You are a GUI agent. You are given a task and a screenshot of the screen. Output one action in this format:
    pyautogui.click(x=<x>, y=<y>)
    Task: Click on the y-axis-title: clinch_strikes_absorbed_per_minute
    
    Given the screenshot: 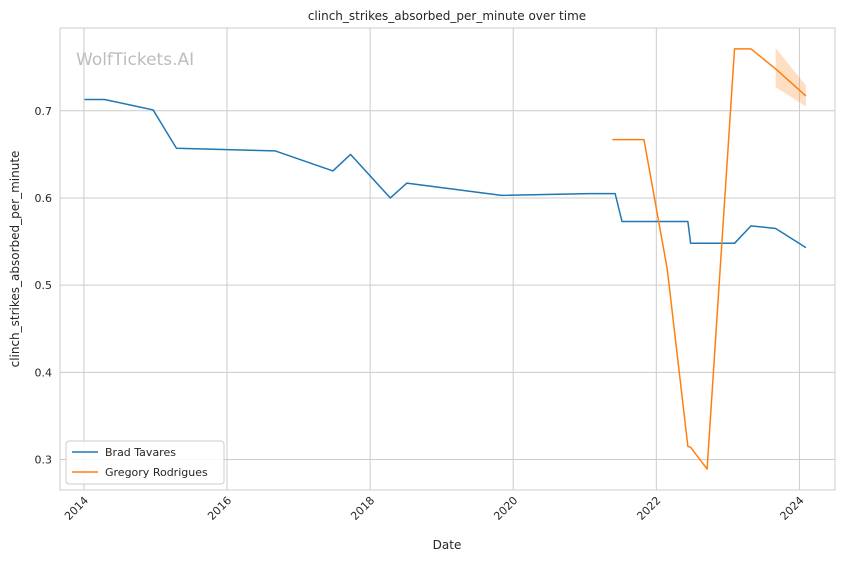 What is the action you would take?
    pyautogui.click(x=15, y=259)
    